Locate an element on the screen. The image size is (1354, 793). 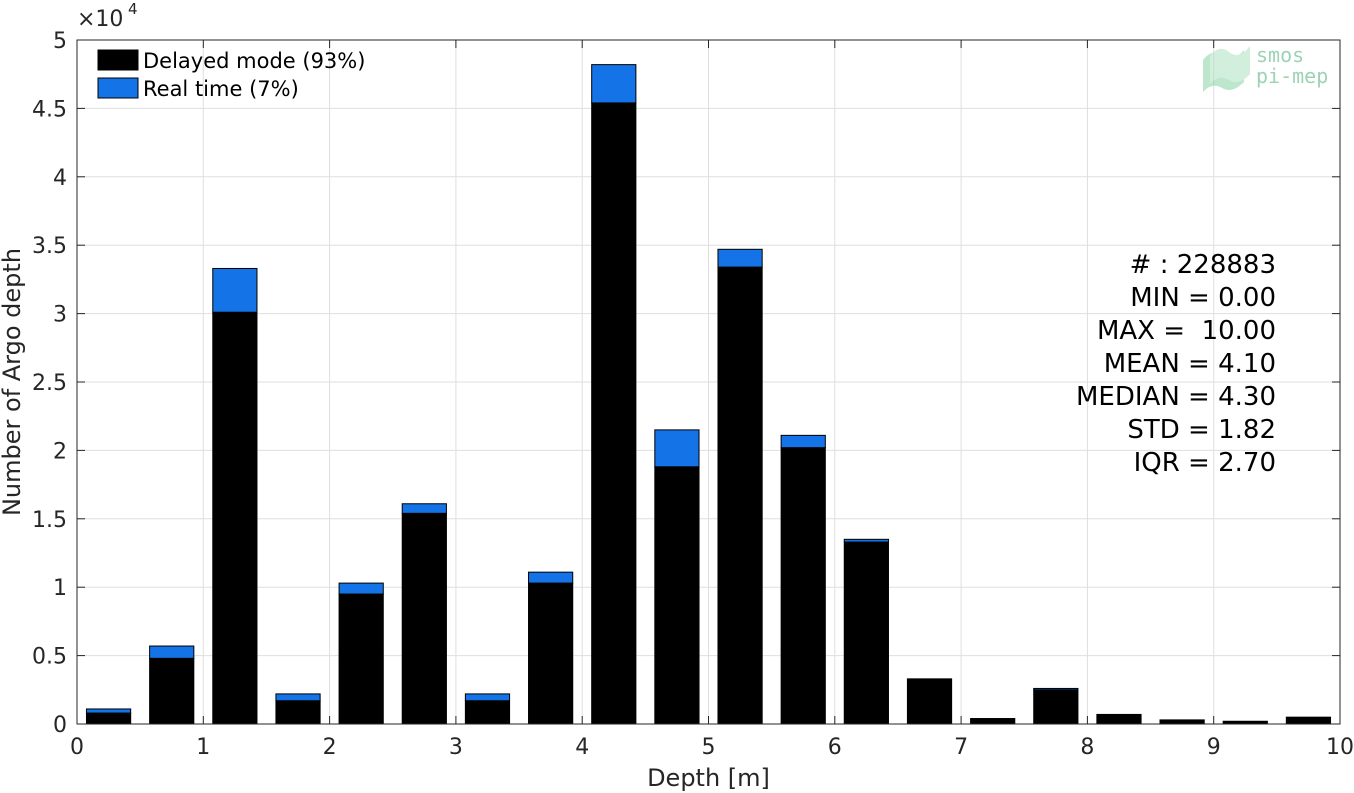
y-tick-label: 4.5 is located at coordinates (49, 109).